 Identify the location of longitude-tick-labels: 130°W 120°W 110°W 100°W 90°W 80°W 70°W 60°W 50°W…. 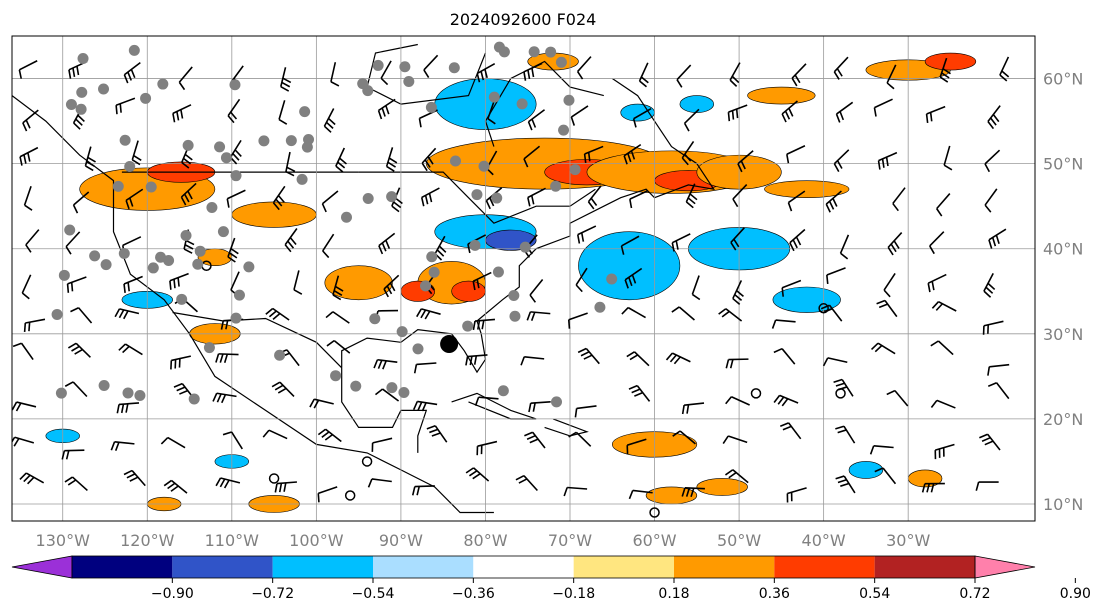
(483, 540).